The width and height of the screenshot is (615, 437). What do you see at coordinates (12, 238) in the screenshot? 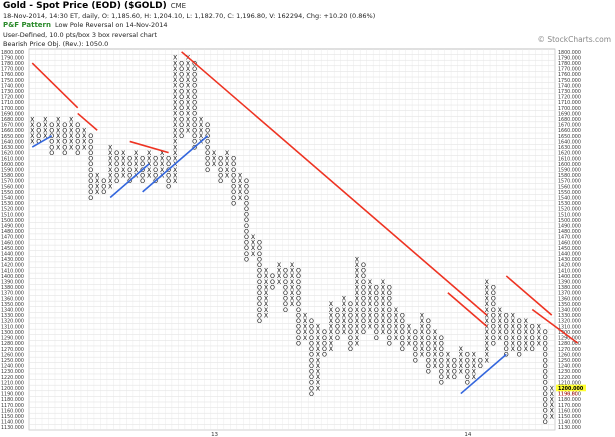
I see `y-tick-label-left: 1470.000` at bounding box center [12, 238].